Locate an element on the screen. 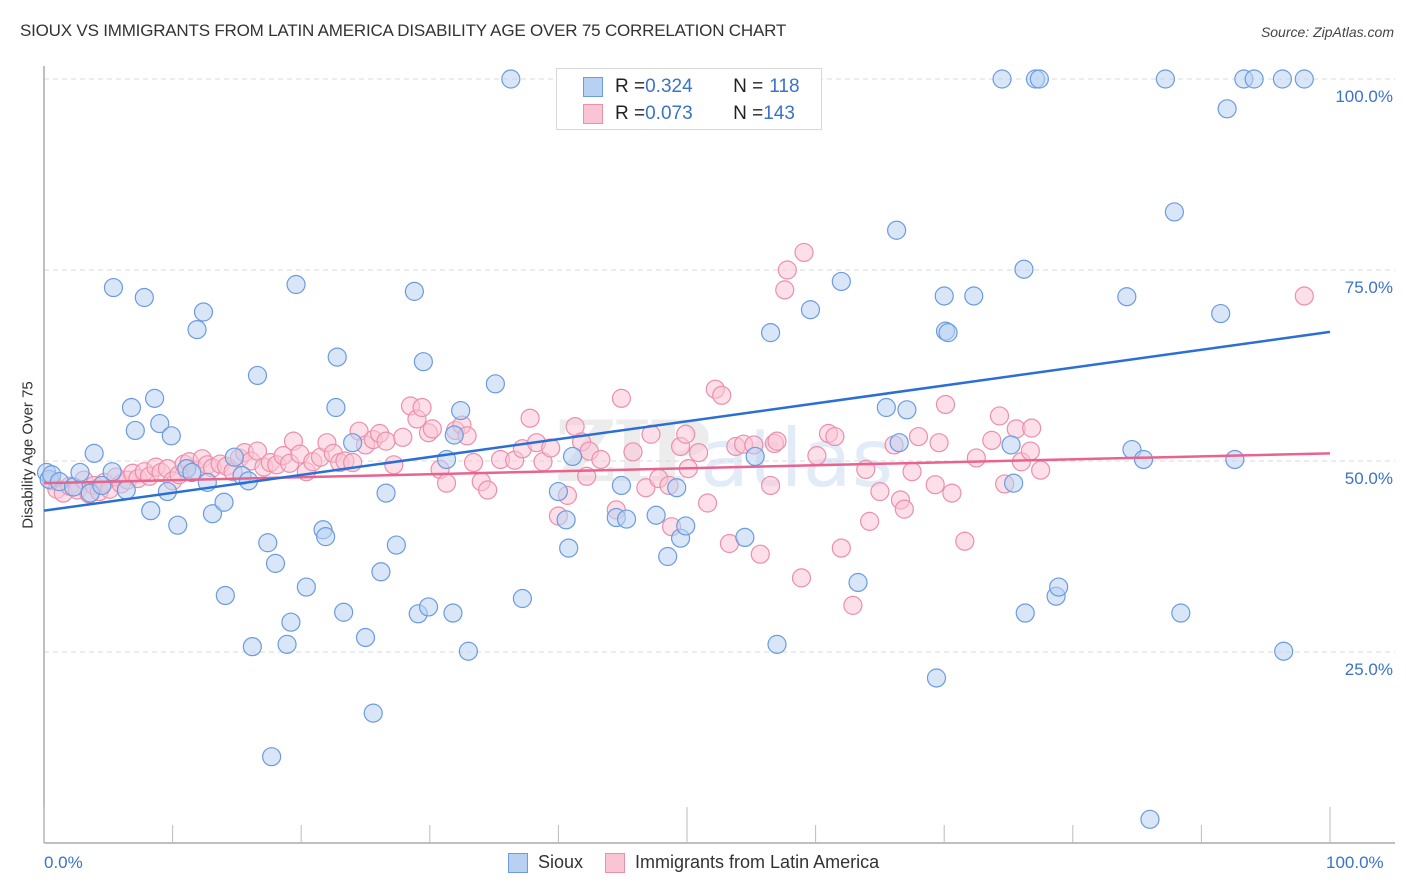 The height and width of the screenshot is (892, 1406). x-tick-label-min: 0.0% is located at coordinates (63, 862).